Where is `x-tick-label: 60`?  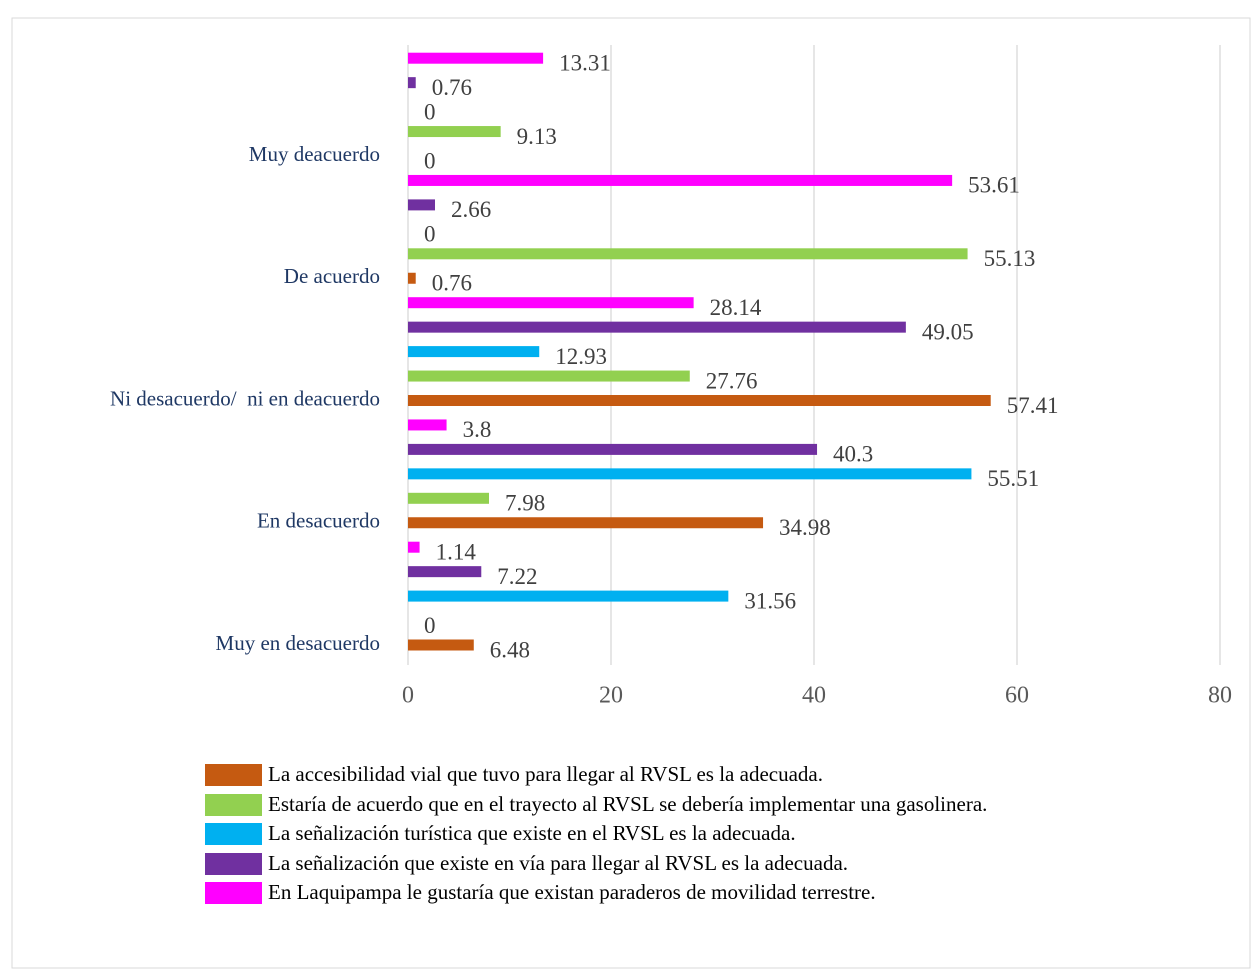 x-tick-label: 60 is located at coordinates (1017, 696).